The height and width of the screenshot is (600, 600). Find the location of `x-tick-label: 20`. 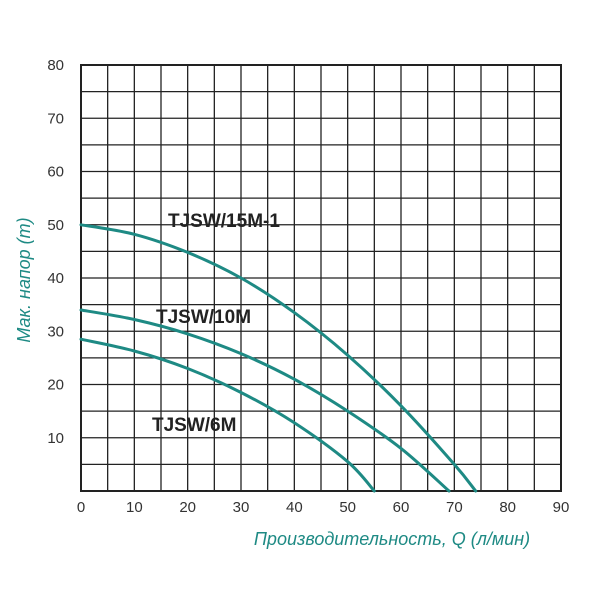

x-tick-label: 20 is located at coordinates (187, 507).